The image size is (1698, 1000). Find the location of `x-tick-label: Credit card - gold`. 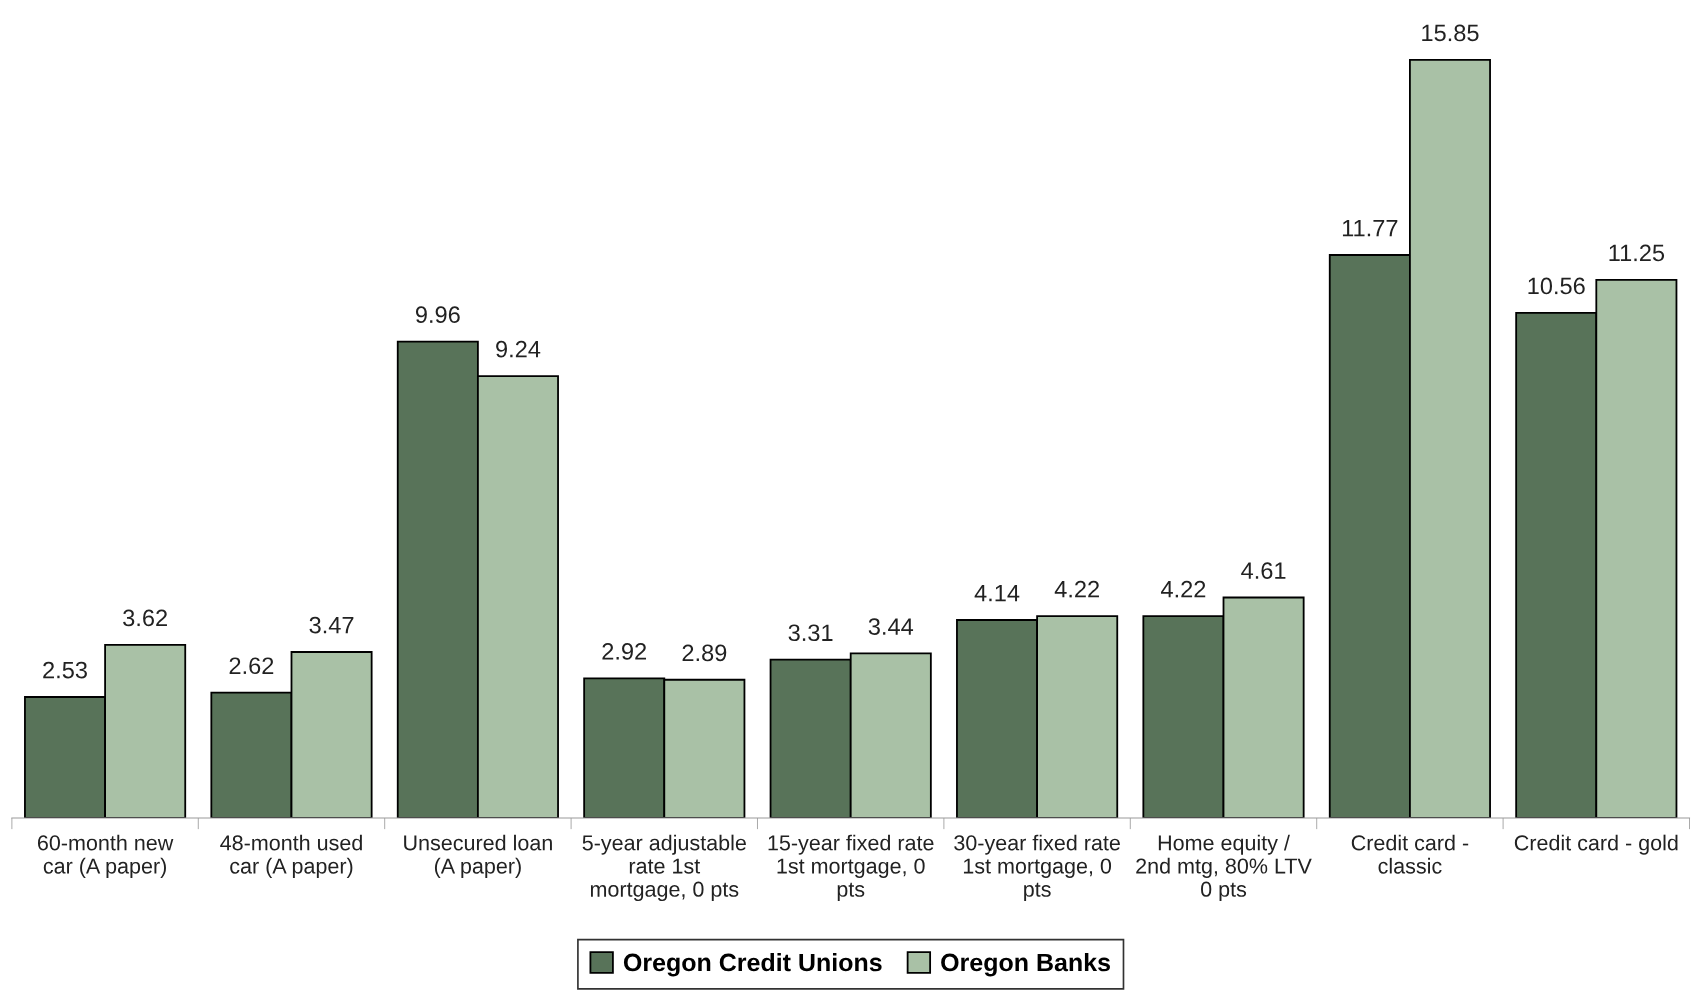

x-tick-label: Credit card - gold is located at coordinates (1596, 844).